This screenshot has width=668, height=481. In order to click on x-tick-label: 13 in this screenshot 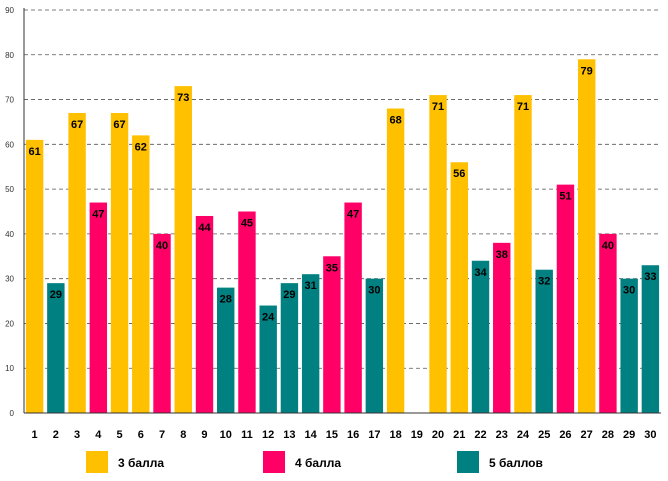, I will do `click(289, 435)`.